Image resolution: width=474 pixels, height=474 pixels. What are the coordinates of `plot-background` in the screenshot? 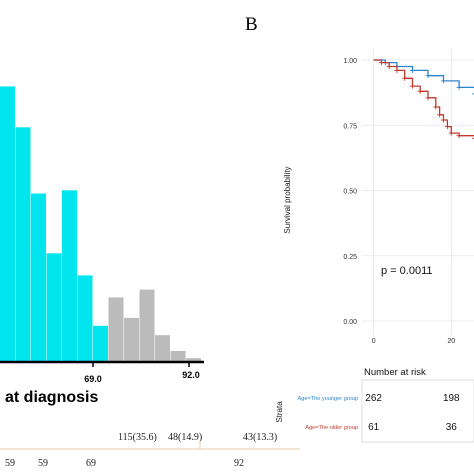 It's located at (418, 192).